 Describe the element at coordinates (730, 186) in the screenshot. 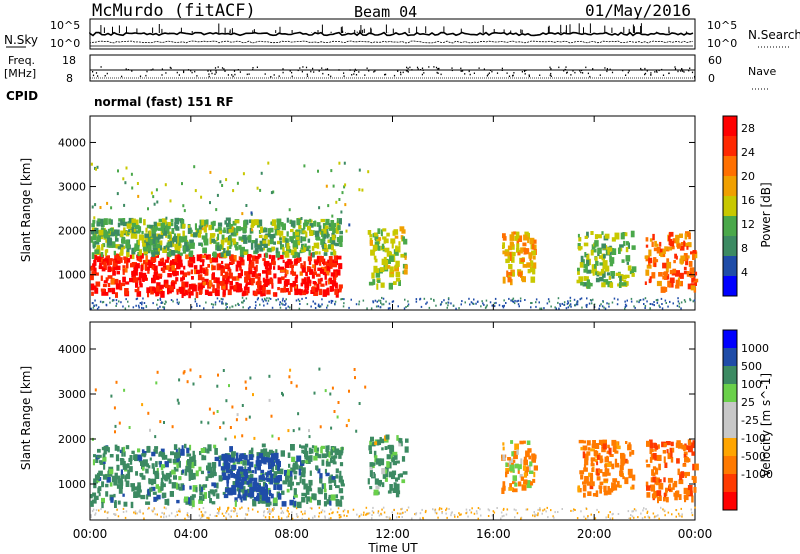

I see `colorbar-segment` at that location.